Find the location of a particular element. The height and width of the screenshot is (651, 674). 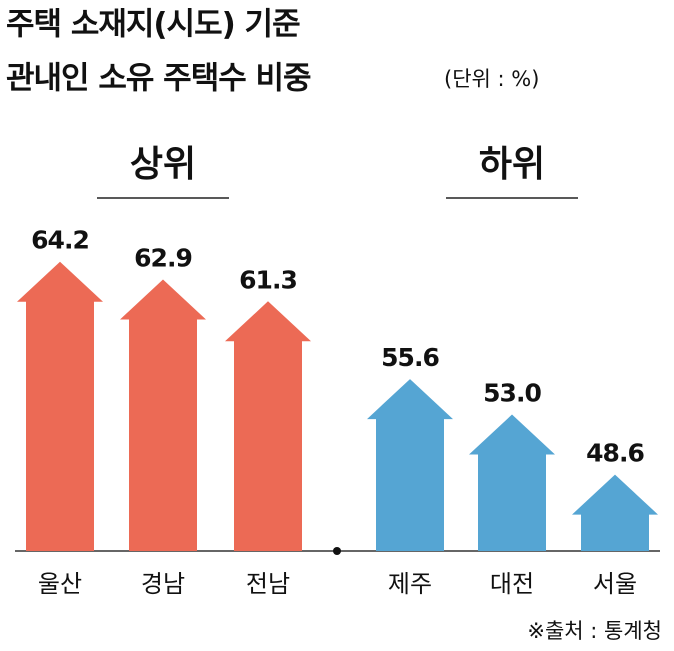

value-label: 48.6 is located at coordinates (615, 453).